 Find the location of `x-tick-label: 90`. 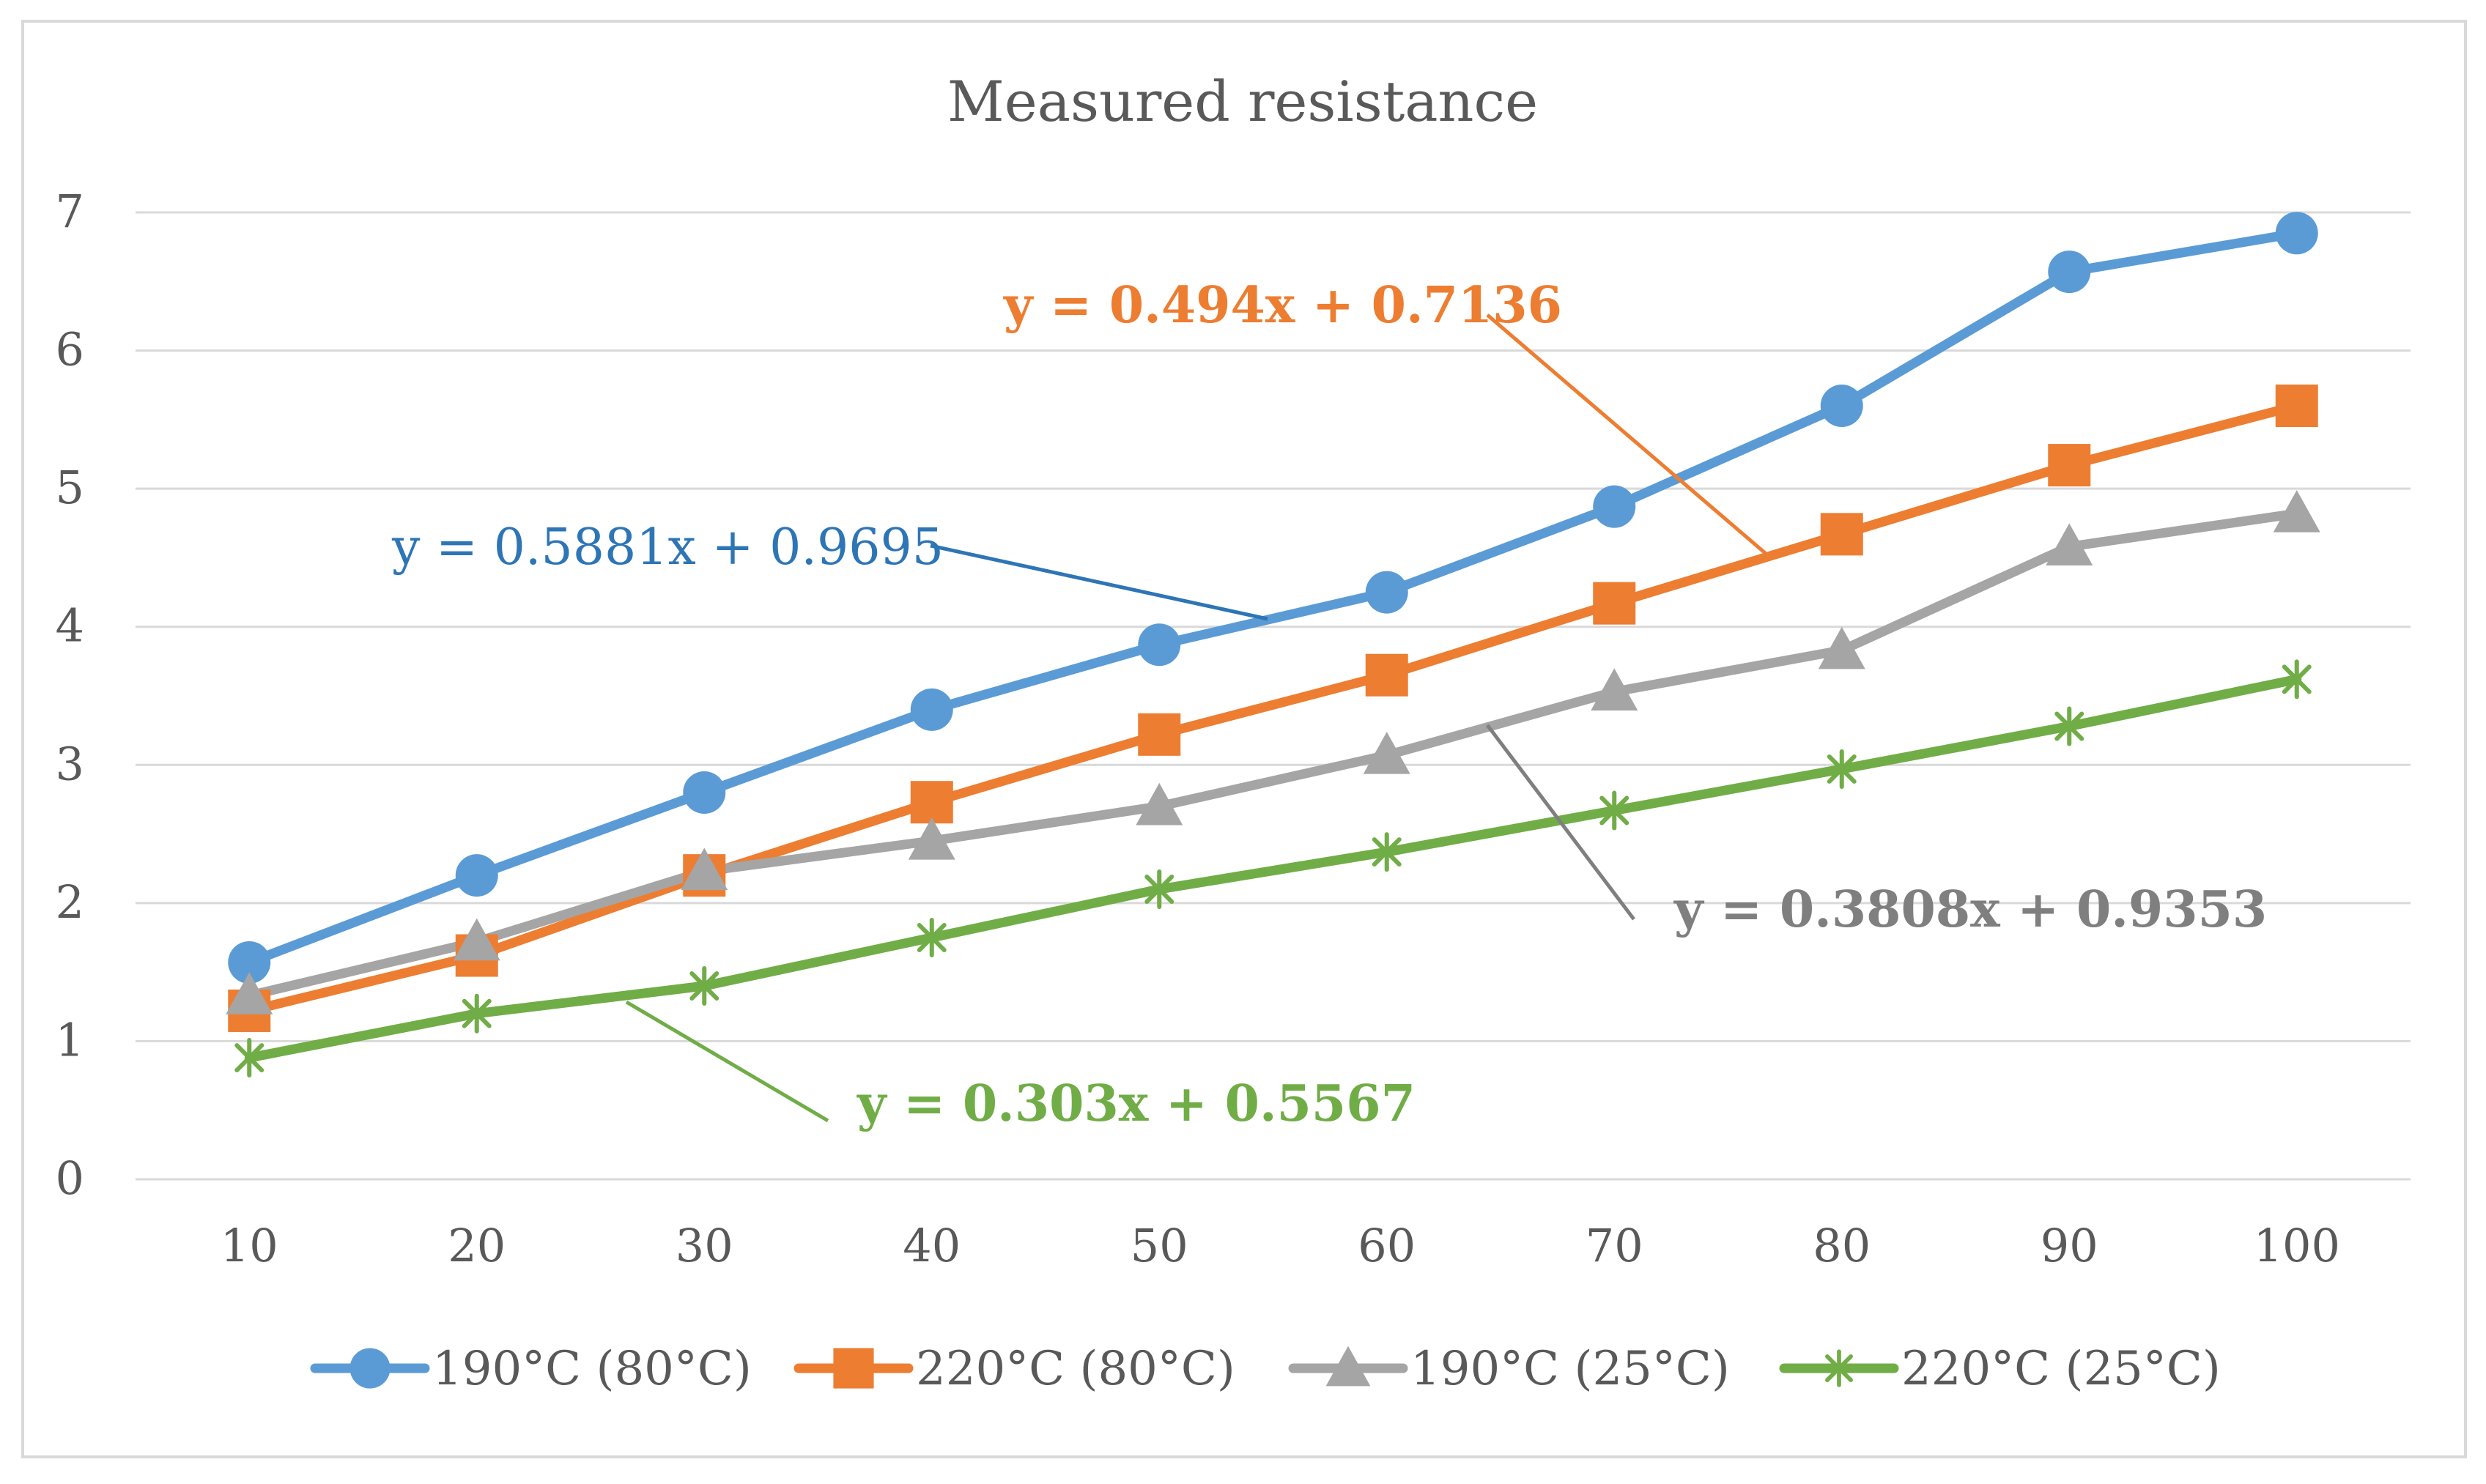

x-tick-label: 90 is located at coordinates (2069, 1245).